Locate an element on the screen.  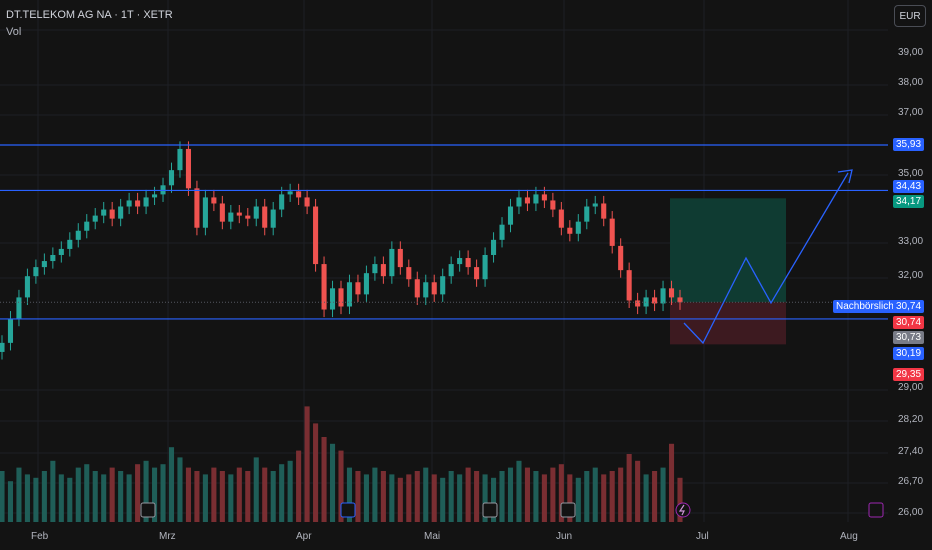
price-tag-35-93: 35,93 is located at coordinates (909, 144).